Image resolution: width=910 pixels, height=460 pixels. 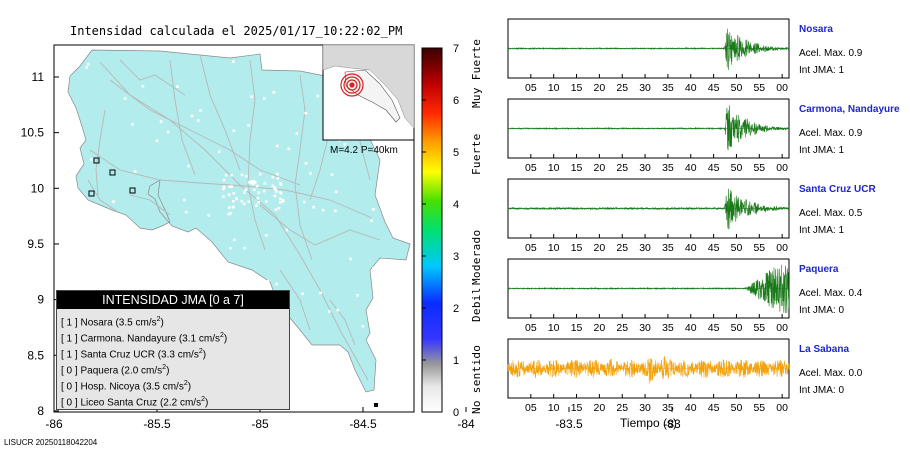 What do you see at coordinates (668, 168) in the screenshot?
I see `time-tick-label: 35` at bounding box center [668, 168].